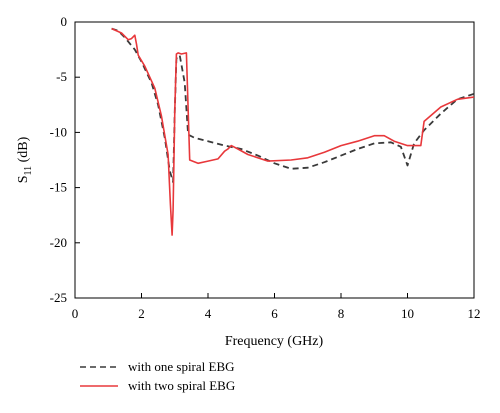 This screenshot has width=500, height=413. Describe the element at coordinates (181, 385) in the screenshot. I see `legend-label-2: with two spiral EBG` at that location.